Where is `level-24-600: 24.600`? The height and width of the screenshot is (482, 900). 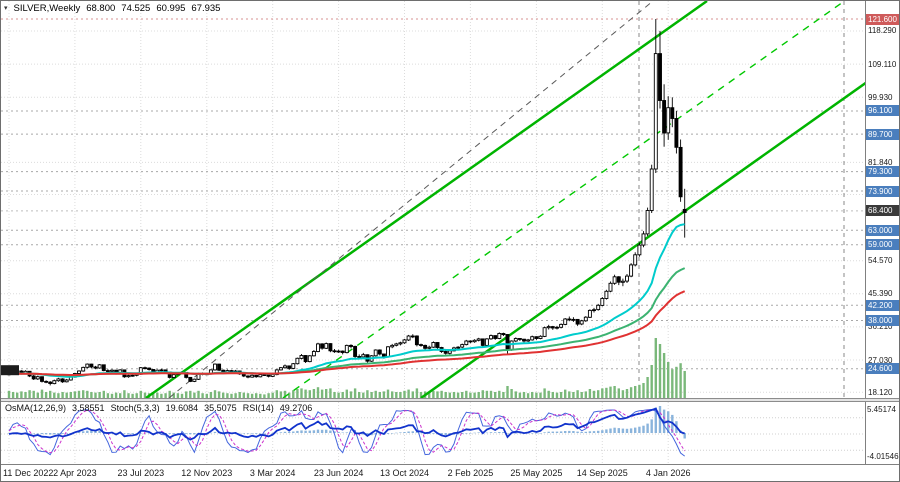
level-24-600: 24.600 is located at coordinates (882, 369).